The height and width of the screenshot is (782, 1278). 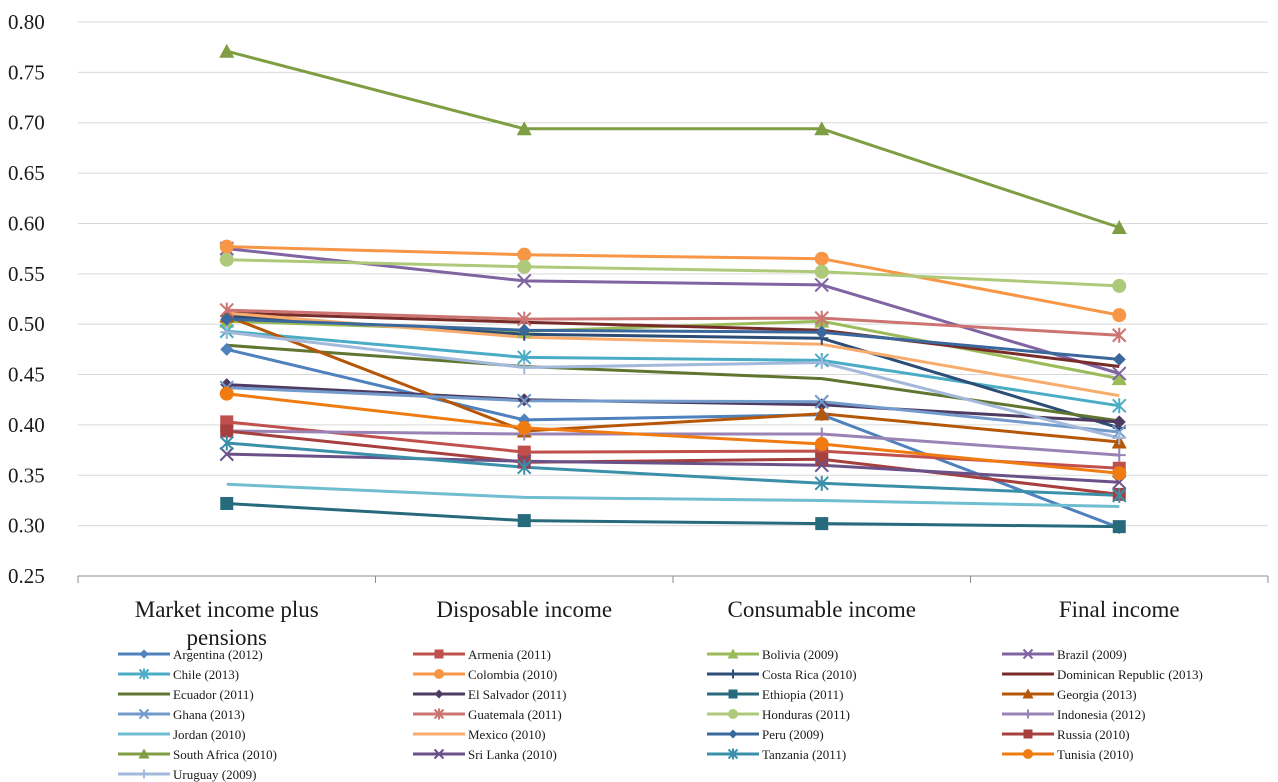 I want to click on series-line-colombia-2010, so click(x=673, y=281).